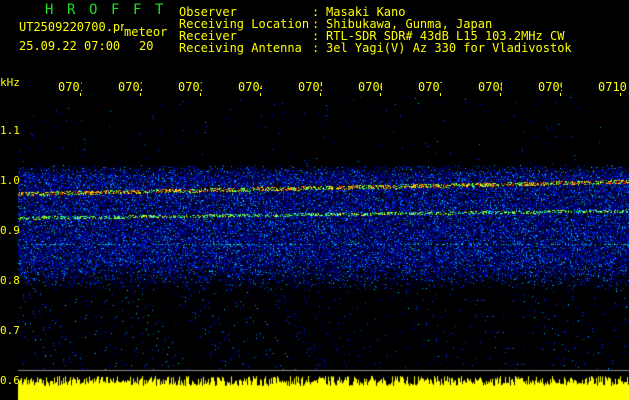  Describe the element at coordinates (10, 280) in the screenshot. I see `y-tick: 0.8` at that location.